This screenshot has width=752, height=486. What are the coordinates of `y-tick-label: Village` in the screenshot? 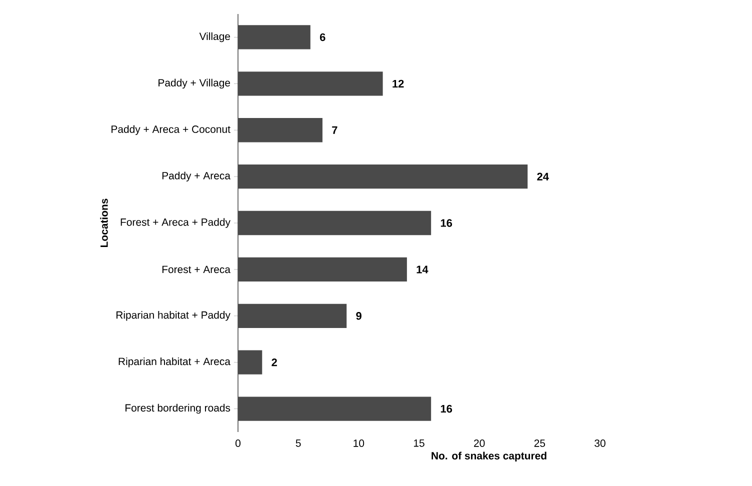 It's located at (214, 37).